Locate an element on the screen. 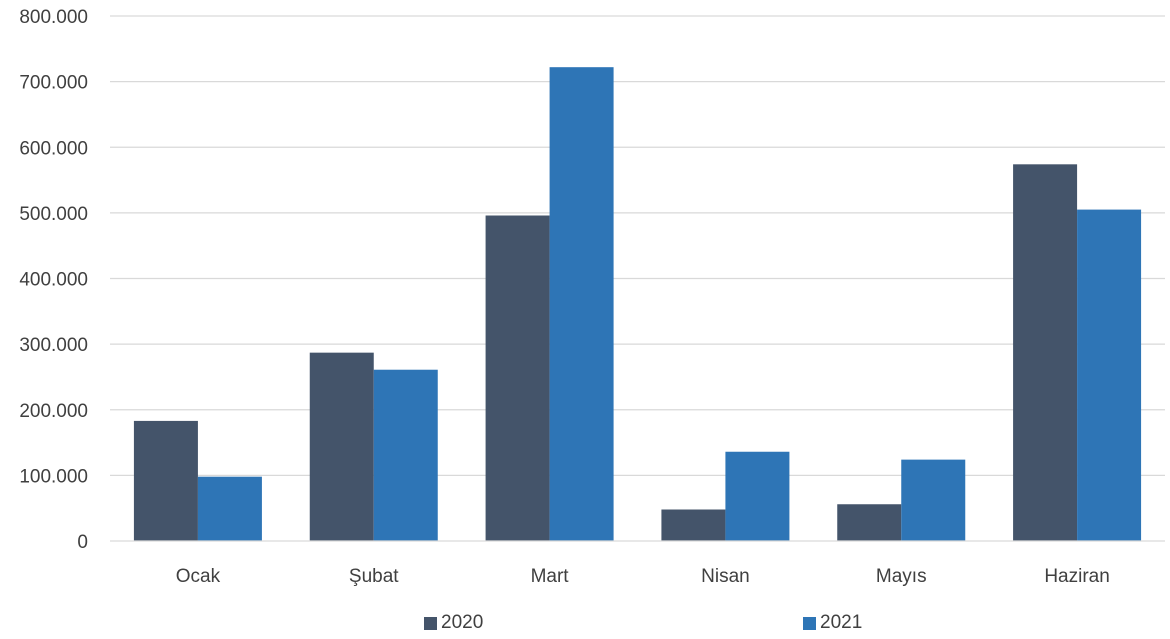 The image size is (1170, 639). legend-item-2021: 2021 is located at coordinates (832, 623).